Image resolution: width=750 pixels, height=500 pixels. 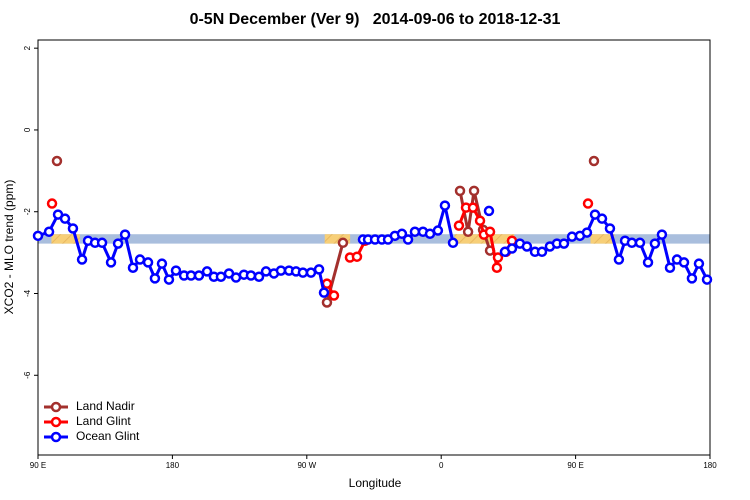 What do you see at coordinates (460, 231) in the screenshot?
I see `series-line` at bounding box center [460, 231].